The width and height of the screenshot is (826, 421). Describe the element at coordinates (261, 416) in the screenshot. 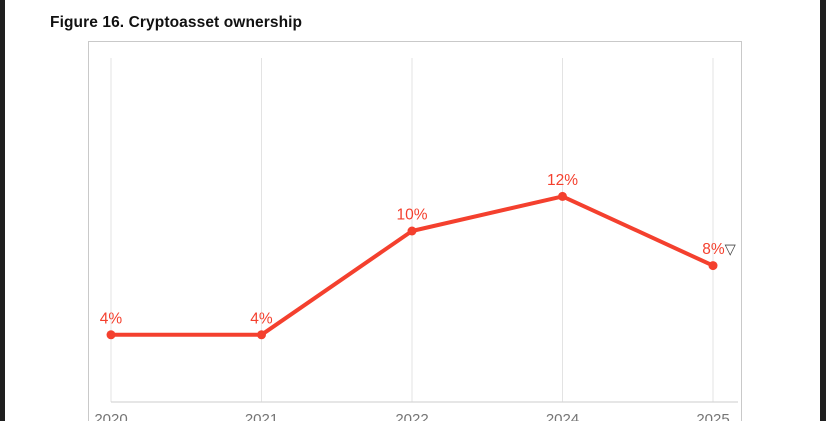

I see `x-tick-label: 2021` at that location.